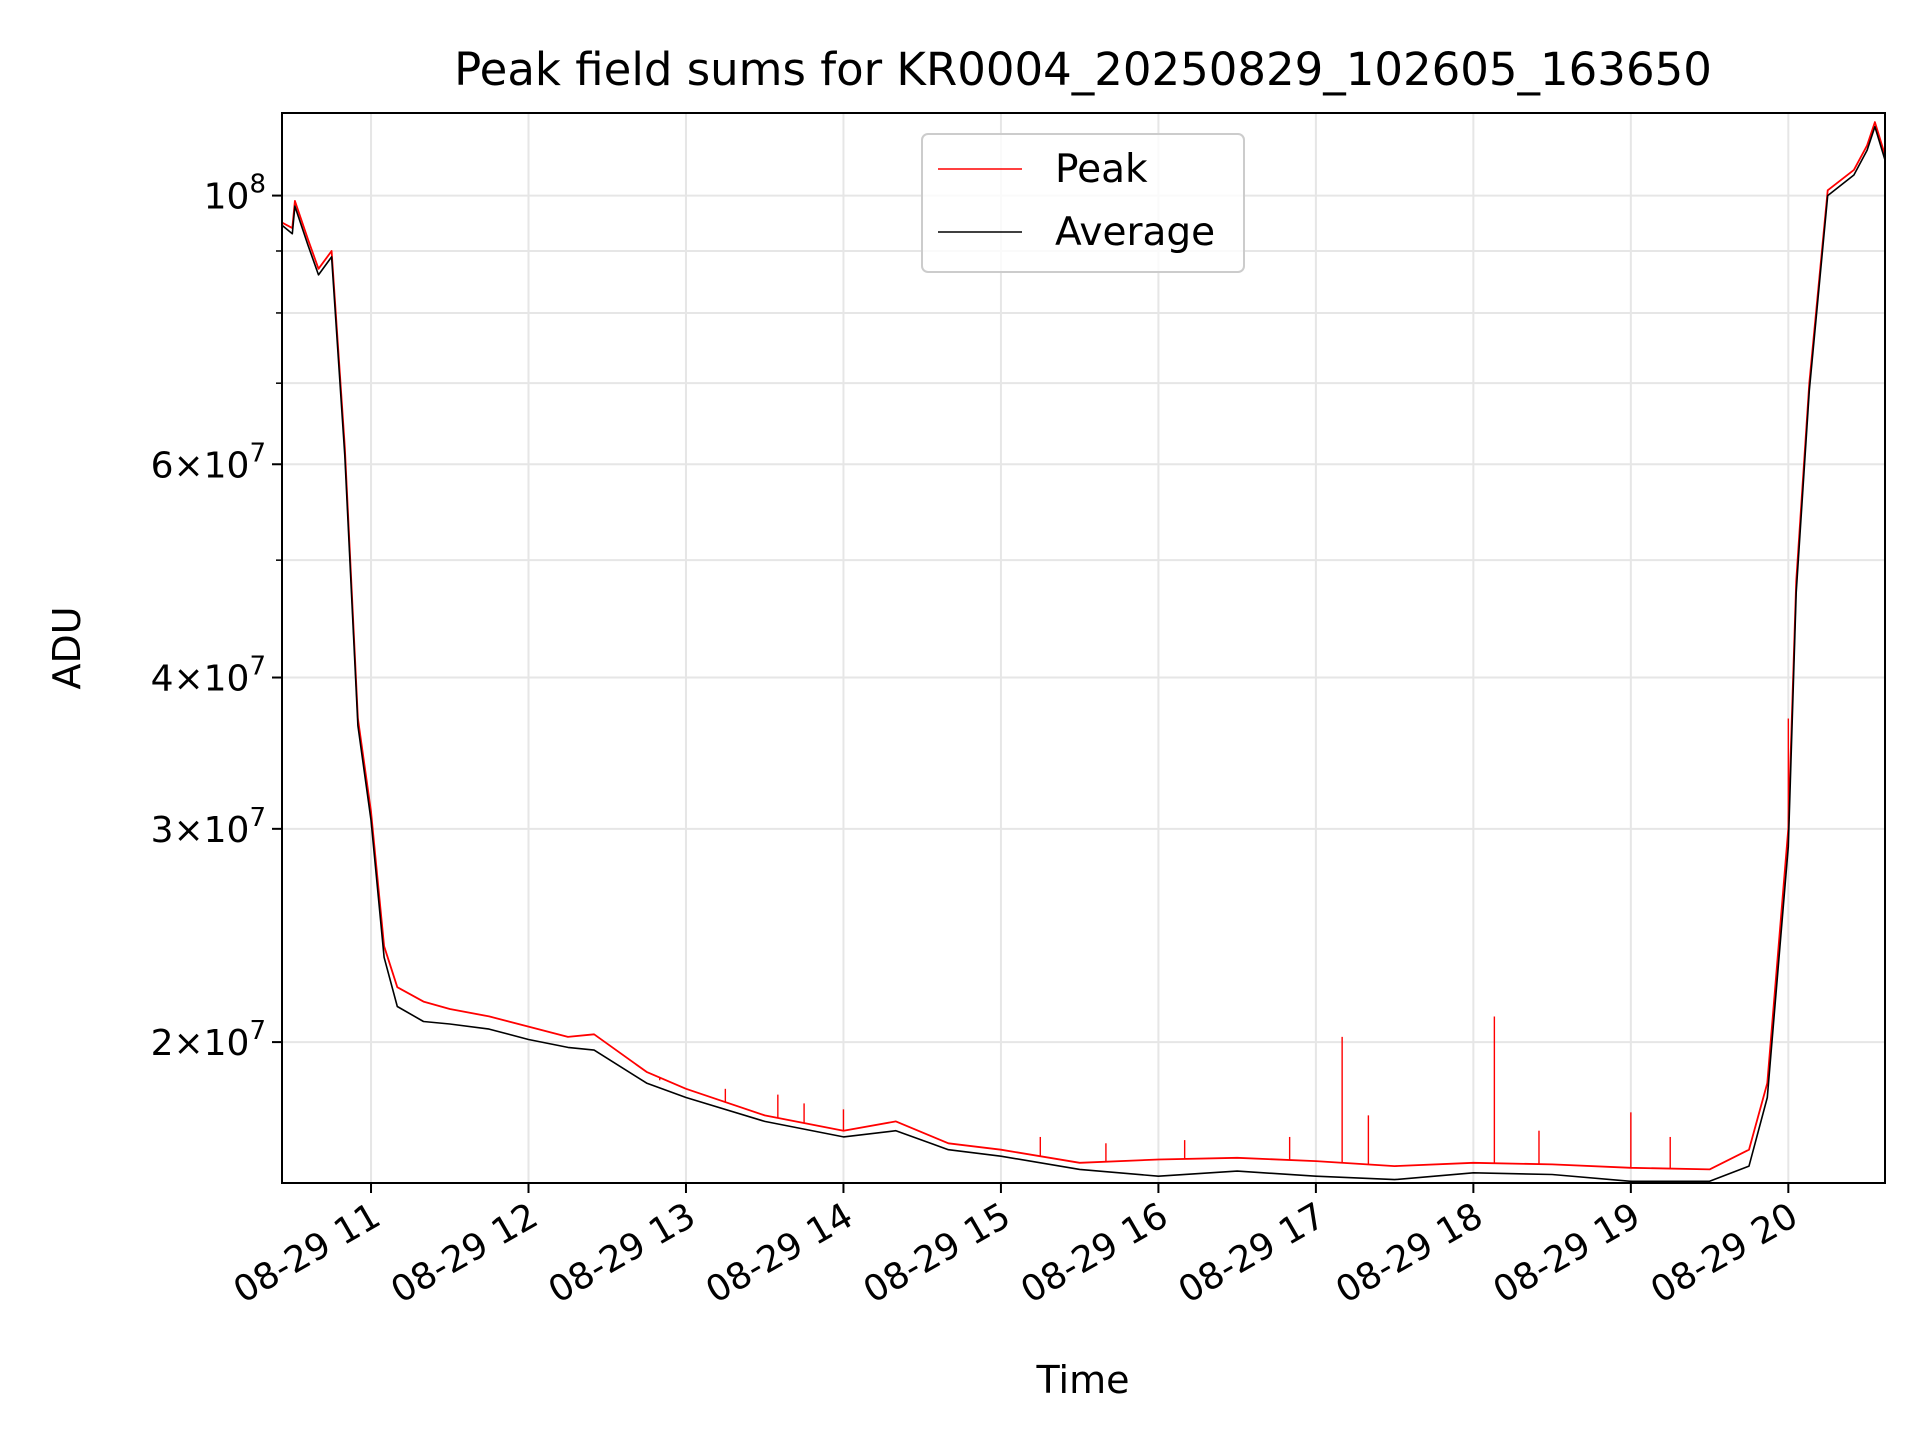 The height and width of the screenshot is (1440, 1920). Describe the element at coordinates (162, 1043) in the screenshot. I see `y-tick-mantissa: 2` at that location.